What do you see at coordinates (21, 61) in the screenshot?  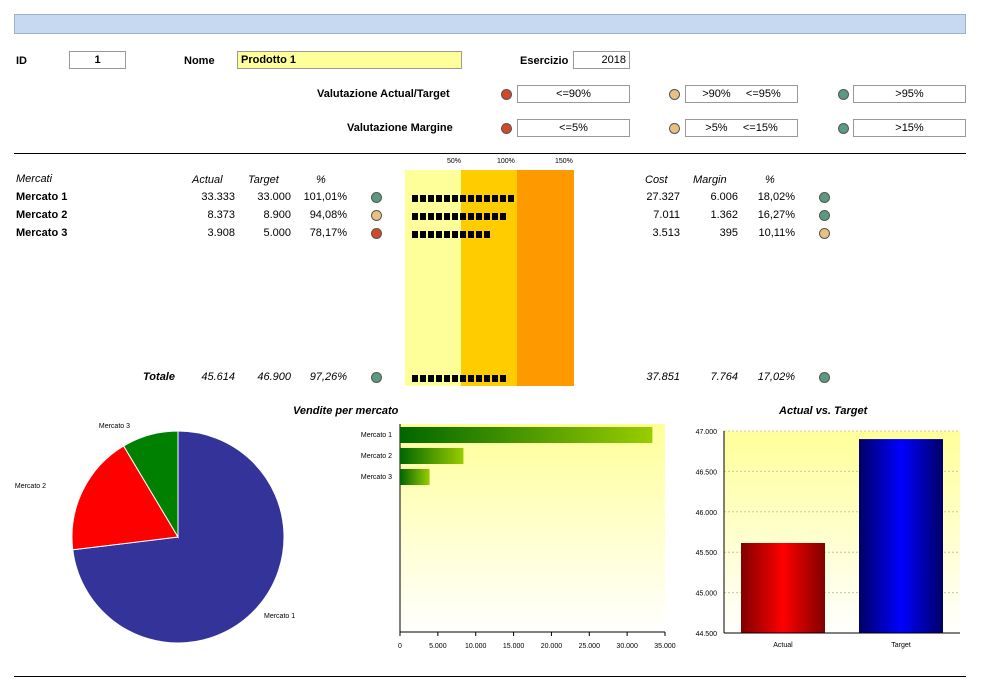 I see `id-label: ID` at bounding box center [21, 61].